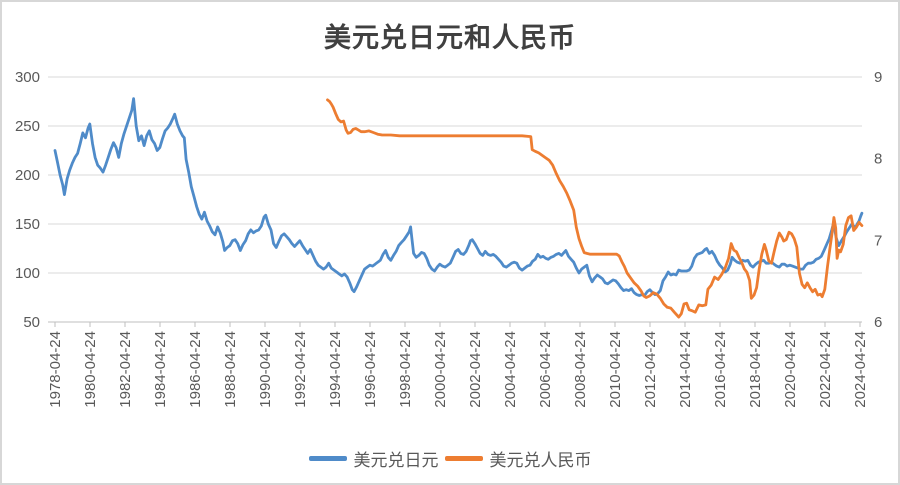 Image resolution: width=900 pixels, height=485 pixels. Describe the element at coordinates (540, 460) in the screenshot. I see `legend-label-usd-cny: 美元兑人民币` at that location.